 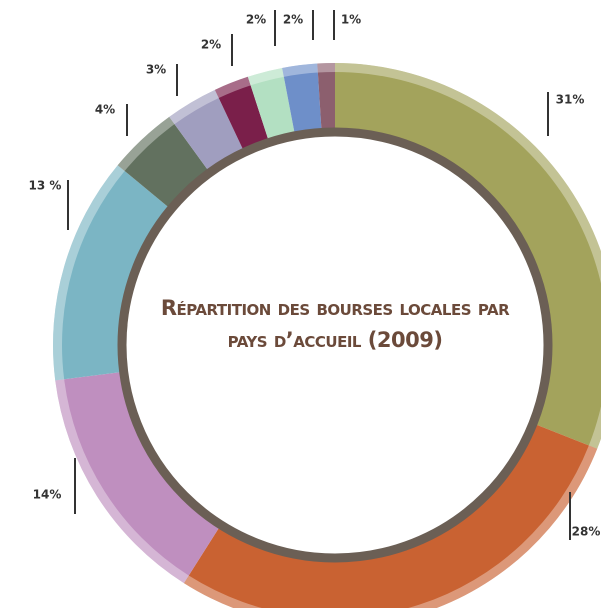 What do you see at coordinates (351, 20) in the screenshot?
I see `value-label: 1%` at bounding box center [351, 20].